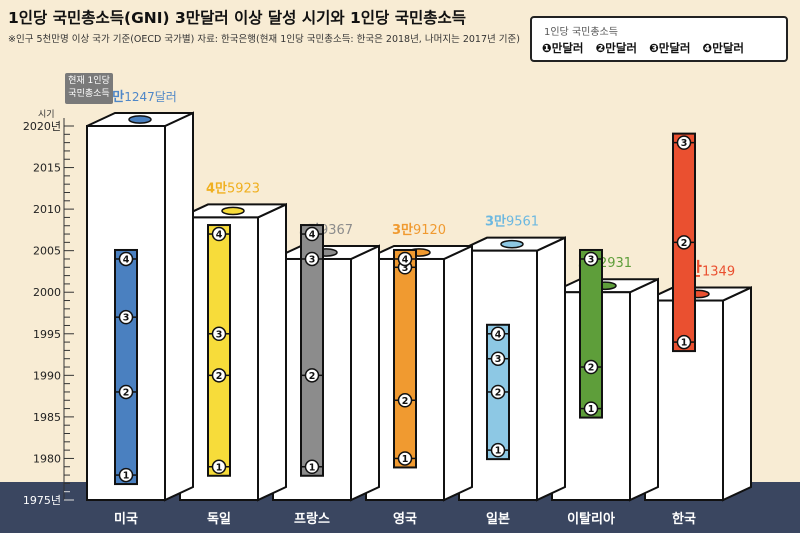 The height and width of the screenshot is (533, 800). I want to click on value-label-rest: 9367, so click(336, 230).